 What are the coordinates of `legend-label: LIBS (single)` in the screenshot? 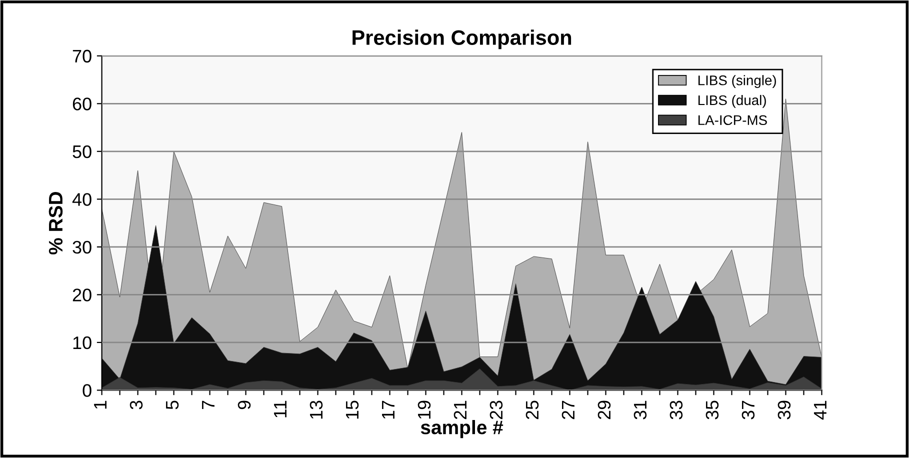 It's located at (737, 81).